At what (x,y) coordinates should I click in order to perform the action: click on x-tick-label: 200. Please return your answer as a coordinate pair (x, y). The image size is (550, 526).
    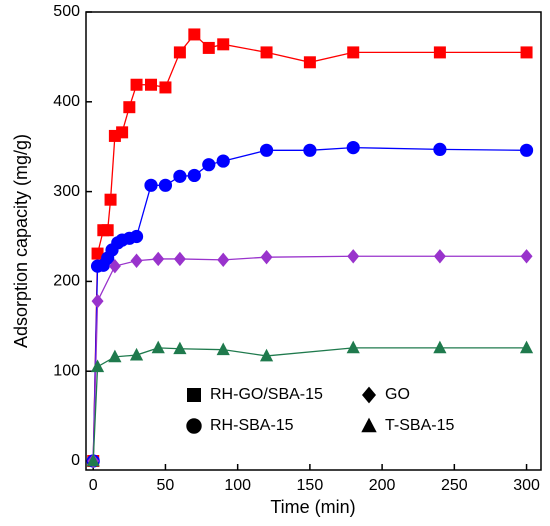
    Looking at the image, I should click on (382, 485).